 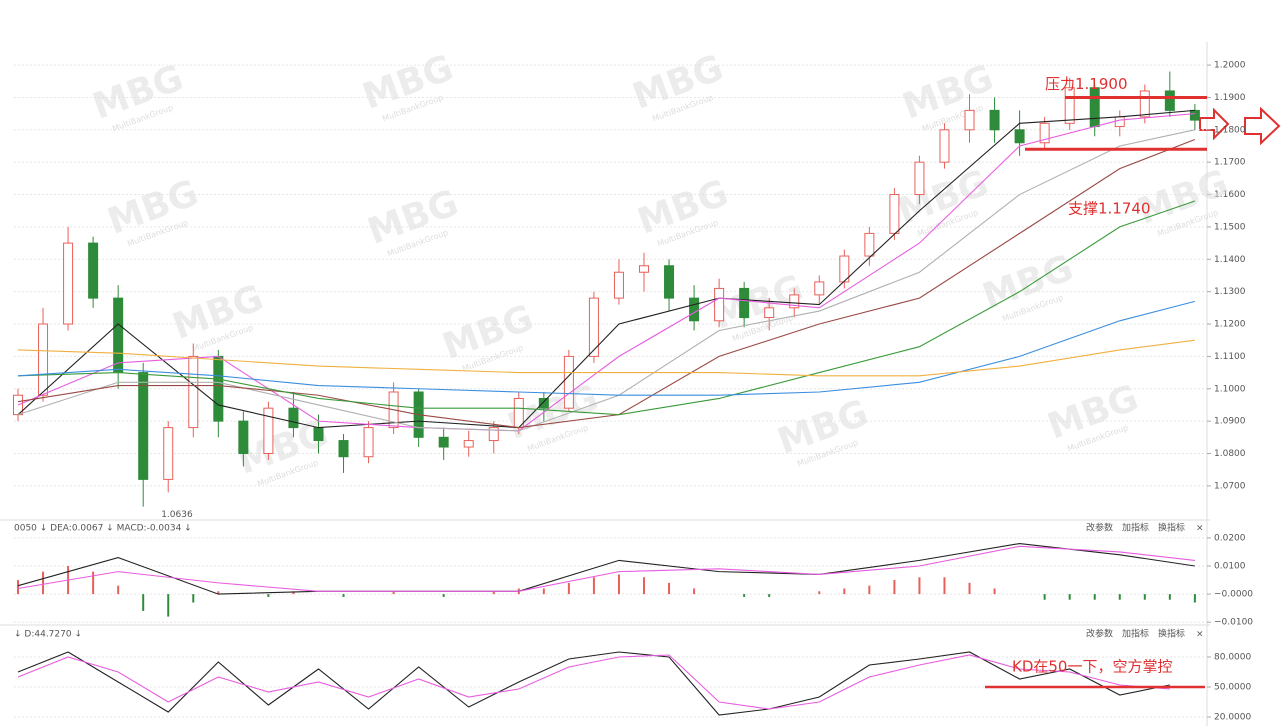 I want to click on y-tick-label: 1.0800, so click(x=1230, y=454).